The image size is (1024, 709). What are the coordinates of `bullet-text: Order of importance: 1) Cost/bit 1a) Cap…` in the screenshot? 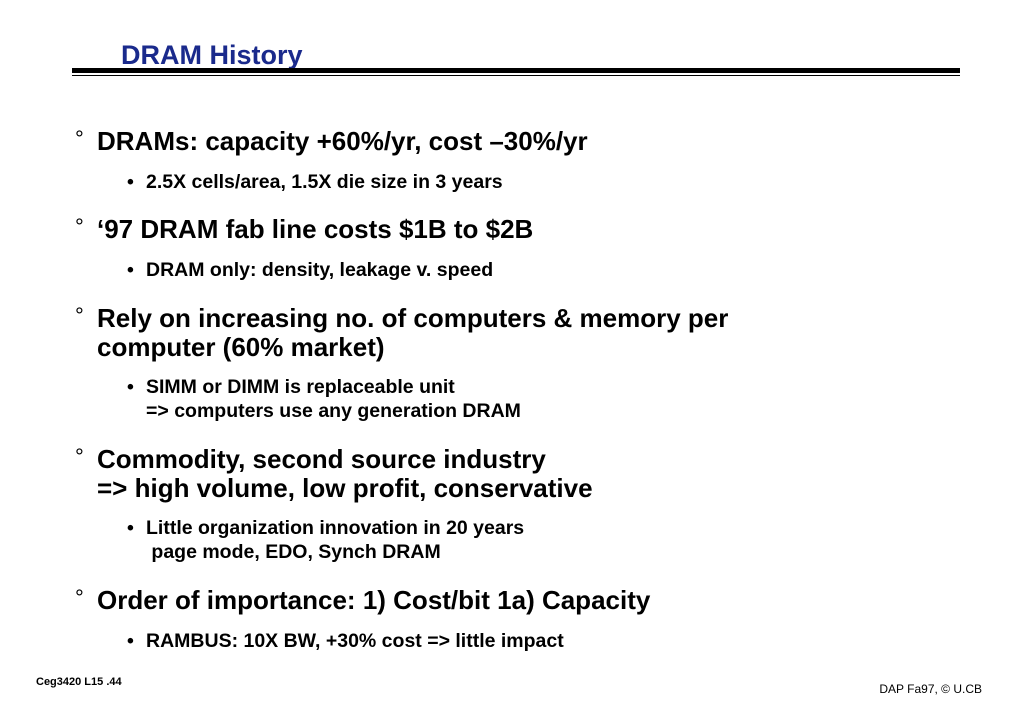 It's located at (374, 600).